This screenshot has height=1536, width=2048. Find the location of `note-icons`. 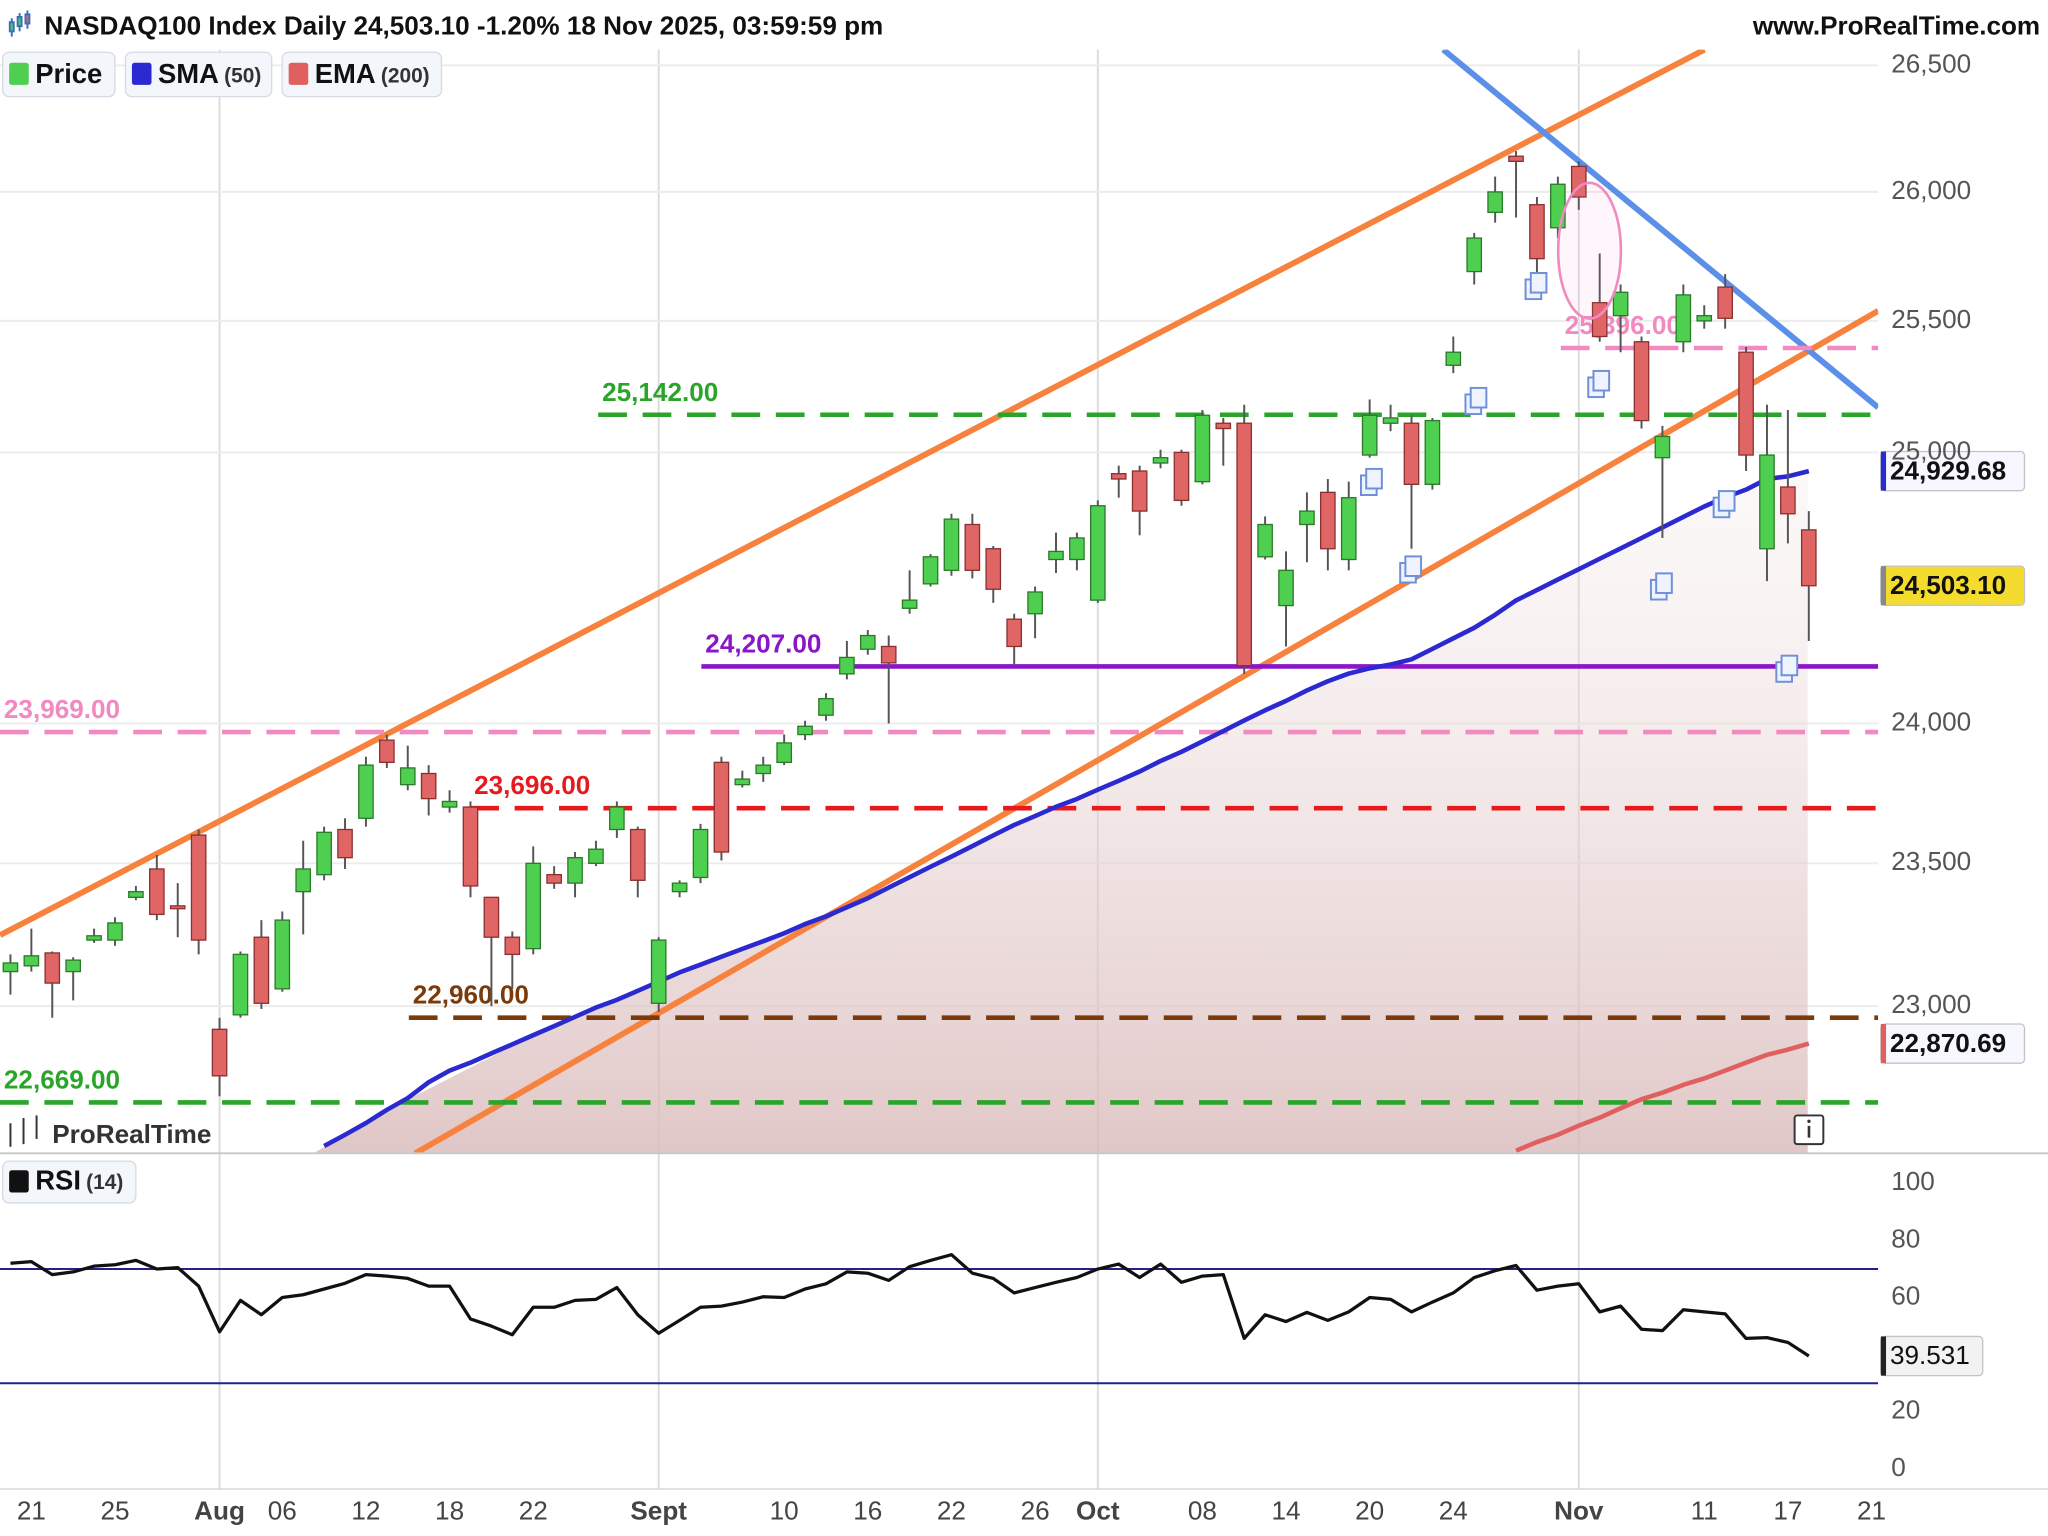

note-icons is located at coordinates (1579, 477).